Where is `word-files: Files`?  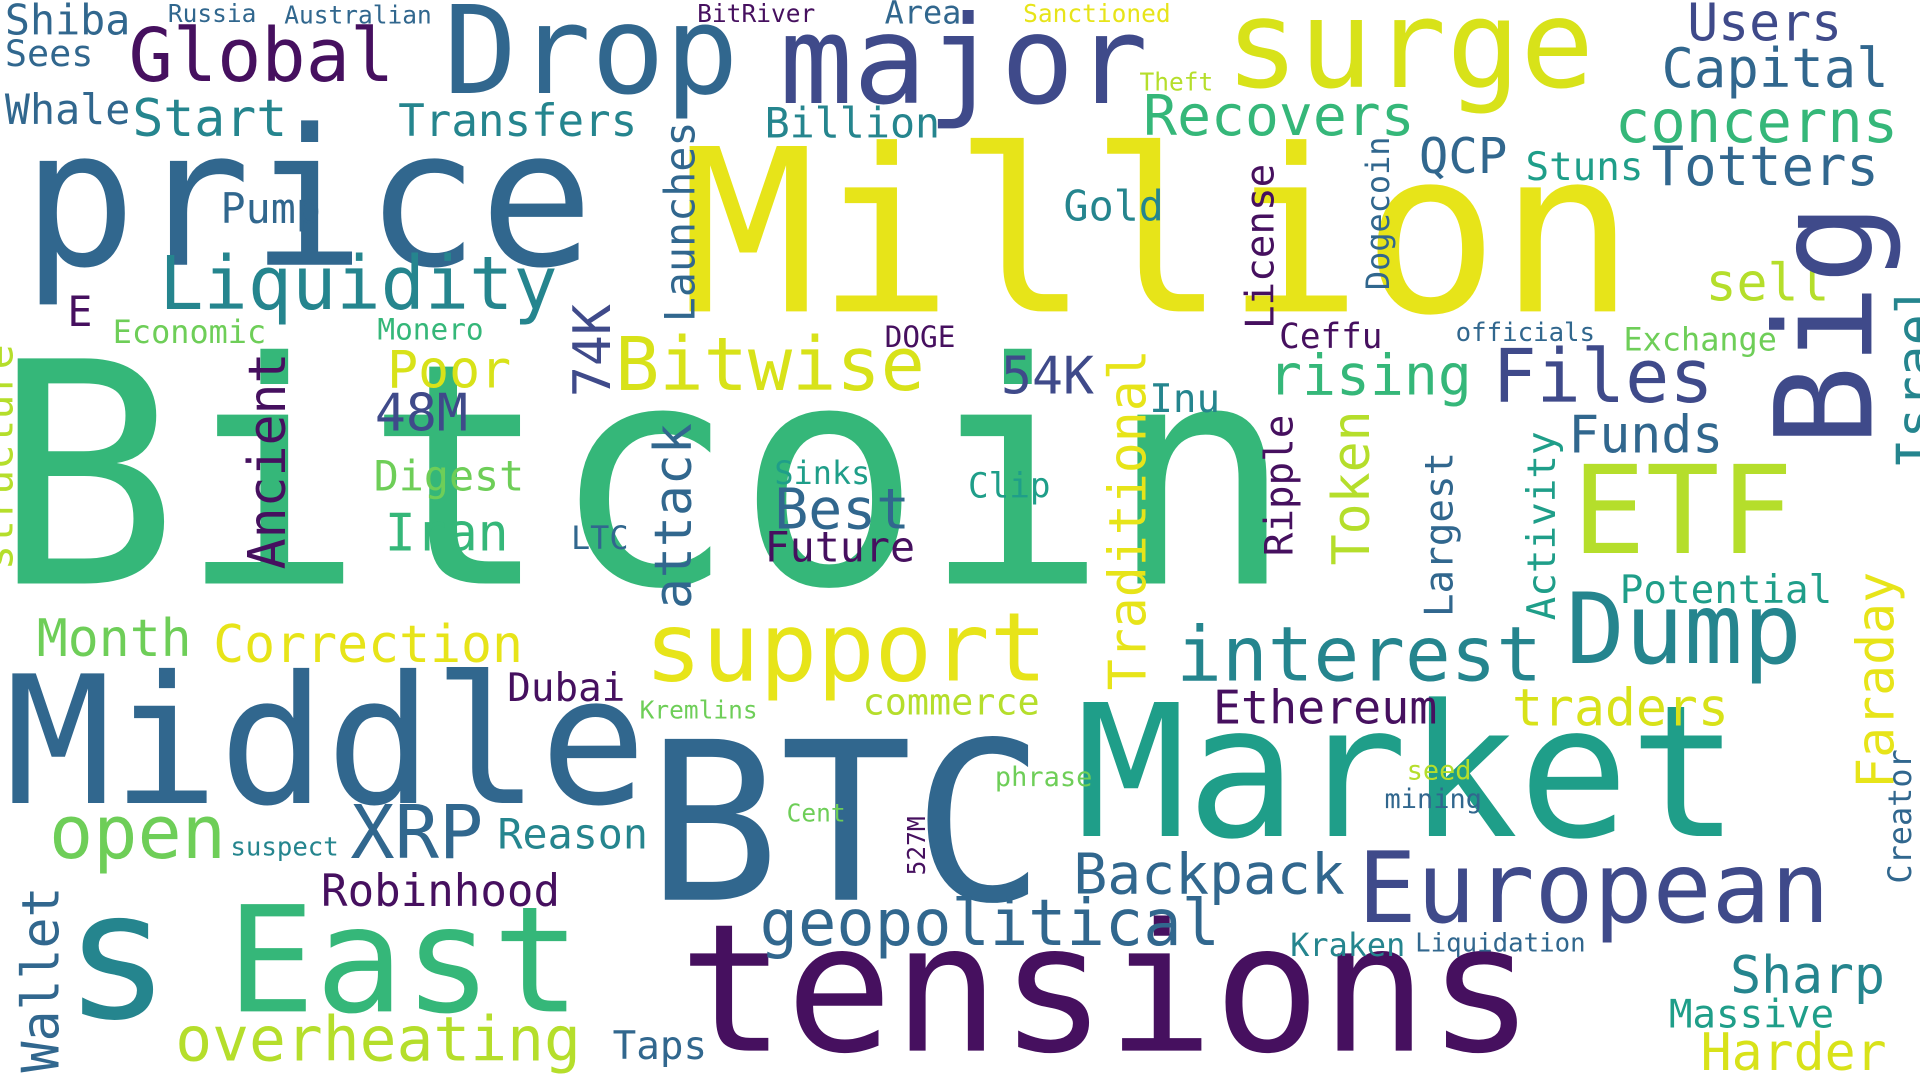
word-files: Files is located at coordinates (1603, 377).